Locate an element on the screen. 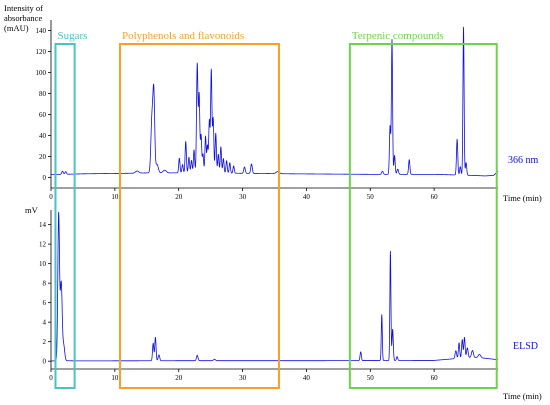 This screenshot has width=550, height=405. uv-y-title-line-2: absorbance is located at coordinates (23, 18).